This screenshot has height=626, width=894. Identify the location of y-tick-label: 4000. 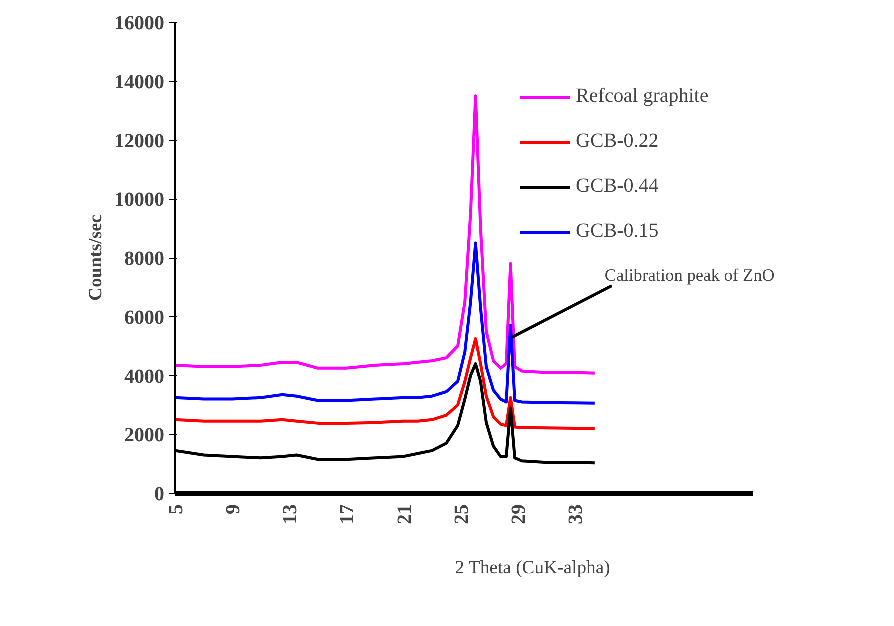
(144, 377).